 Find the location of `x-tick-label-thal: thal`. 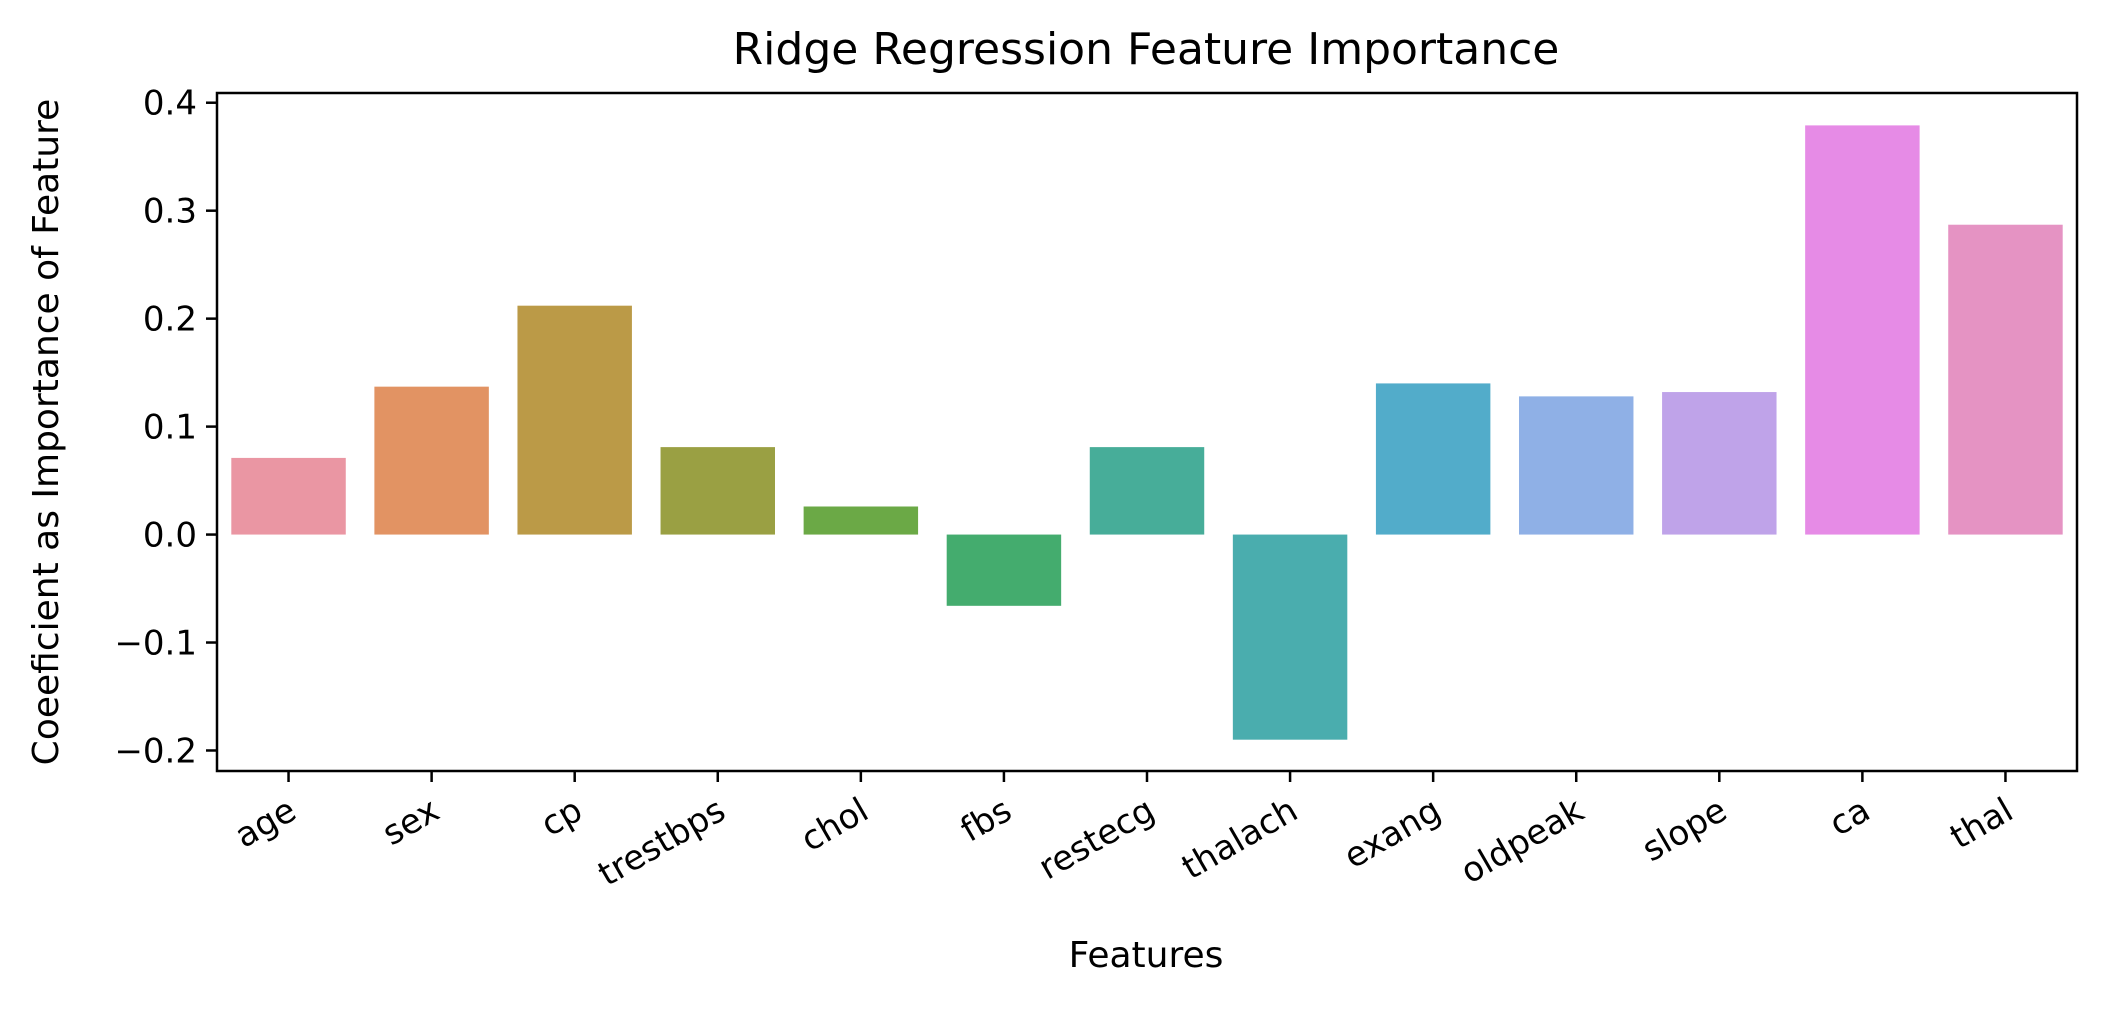

x-tick-label-thal: thal is located at coordinates (1982, 823).